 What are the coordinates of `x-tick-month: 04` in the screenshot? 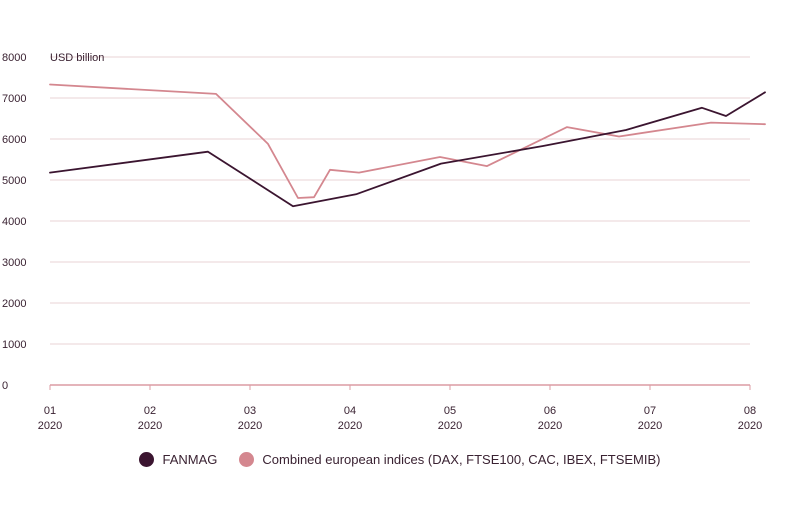 It's located at (350, 411).